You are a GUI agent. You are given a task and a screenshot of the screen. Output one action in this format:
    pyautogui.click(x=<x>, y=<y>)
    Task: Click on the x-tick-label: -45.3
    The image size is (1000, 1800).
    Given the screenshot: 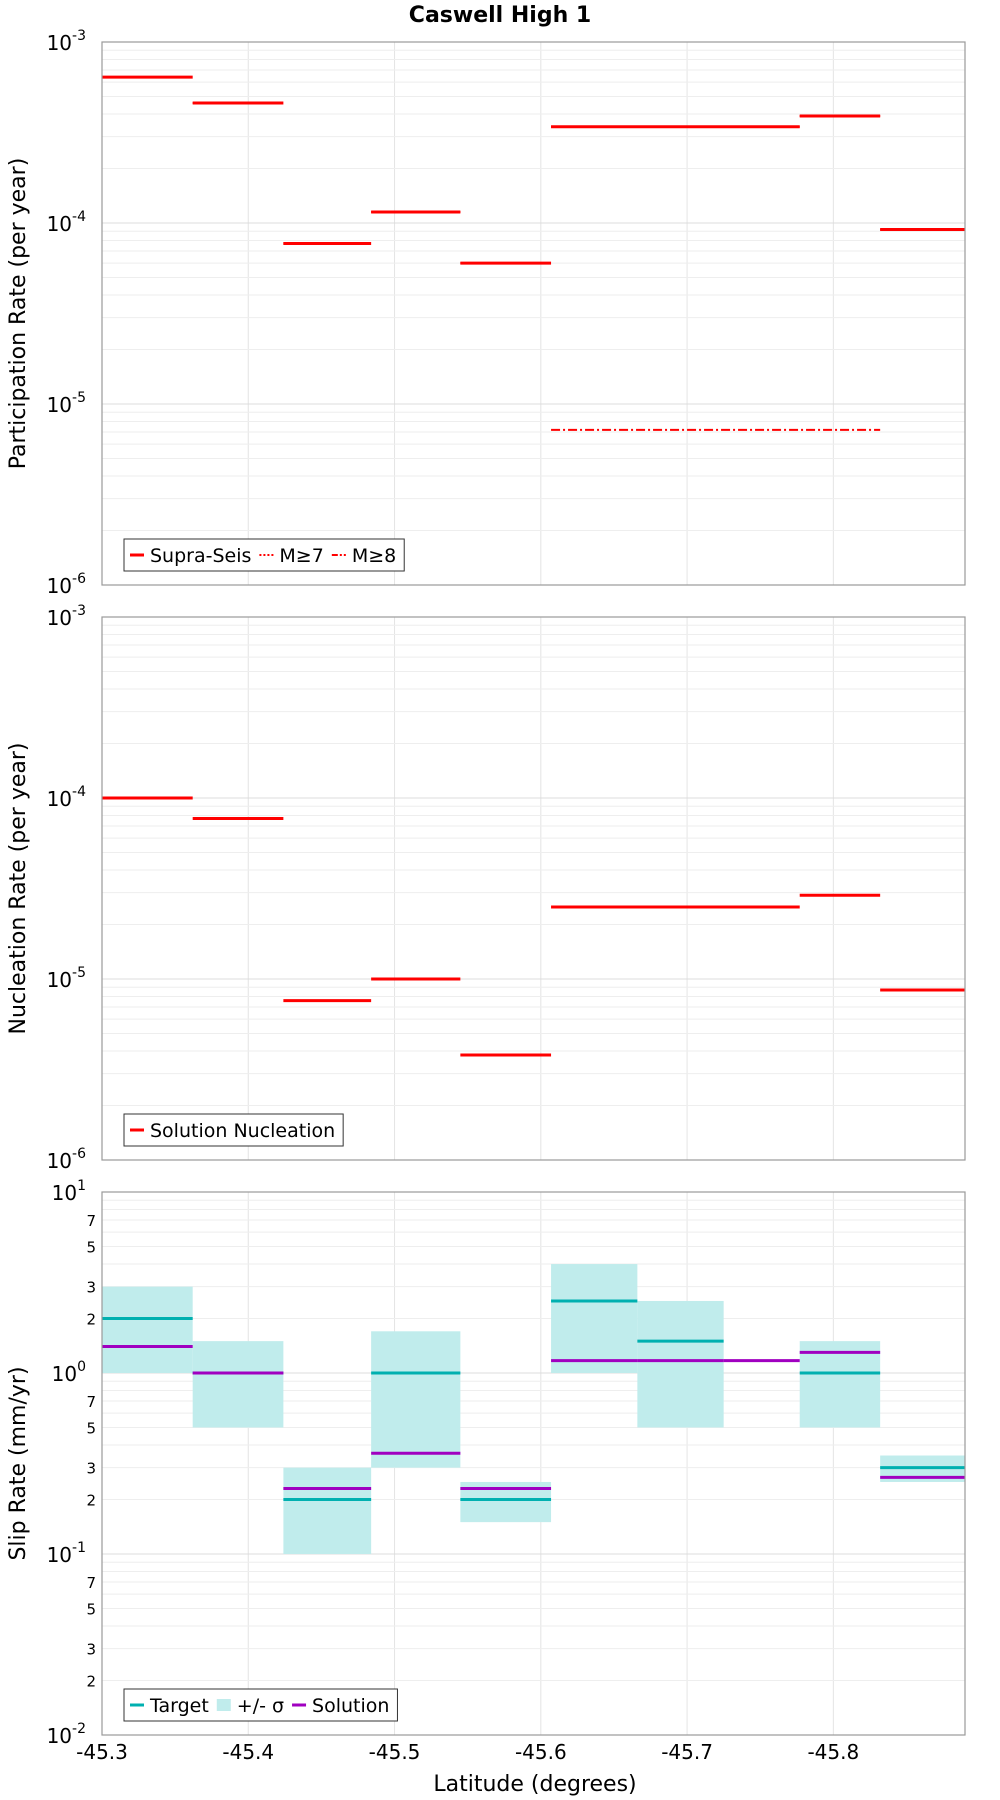 What is the action you would take?
    pyautogui.click(x=102, y=1752)
    